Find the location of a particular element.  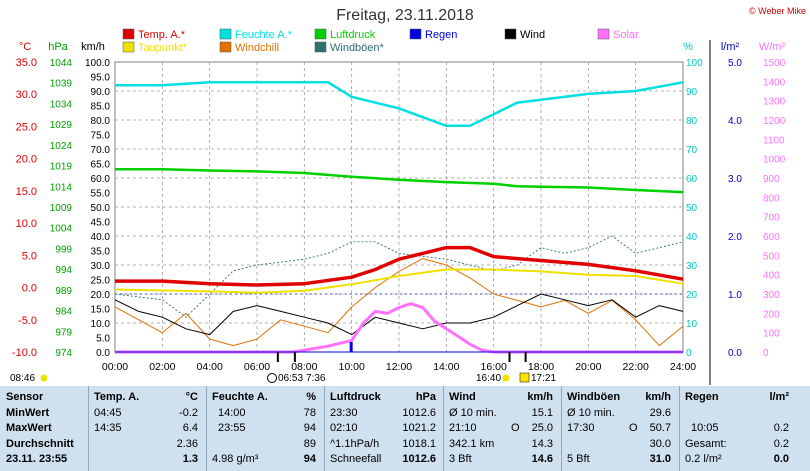

rain-tick-1: 4.0 is located at coordinates (735, 121).